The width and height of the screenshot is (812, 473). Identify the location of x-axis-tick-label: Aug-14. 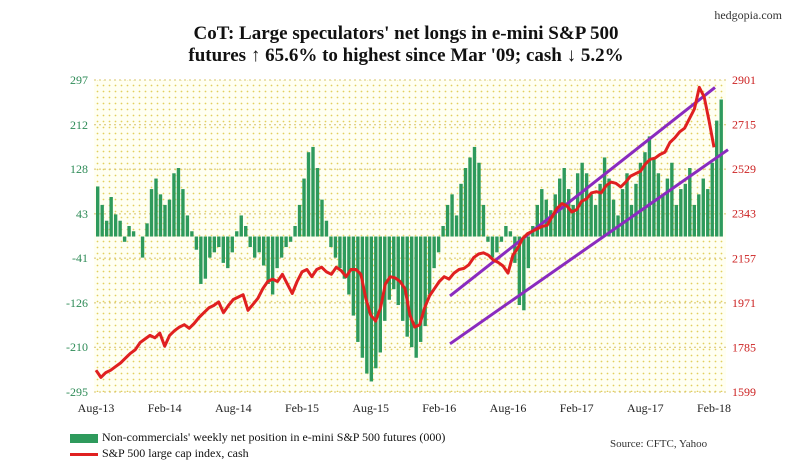
(233, 408).